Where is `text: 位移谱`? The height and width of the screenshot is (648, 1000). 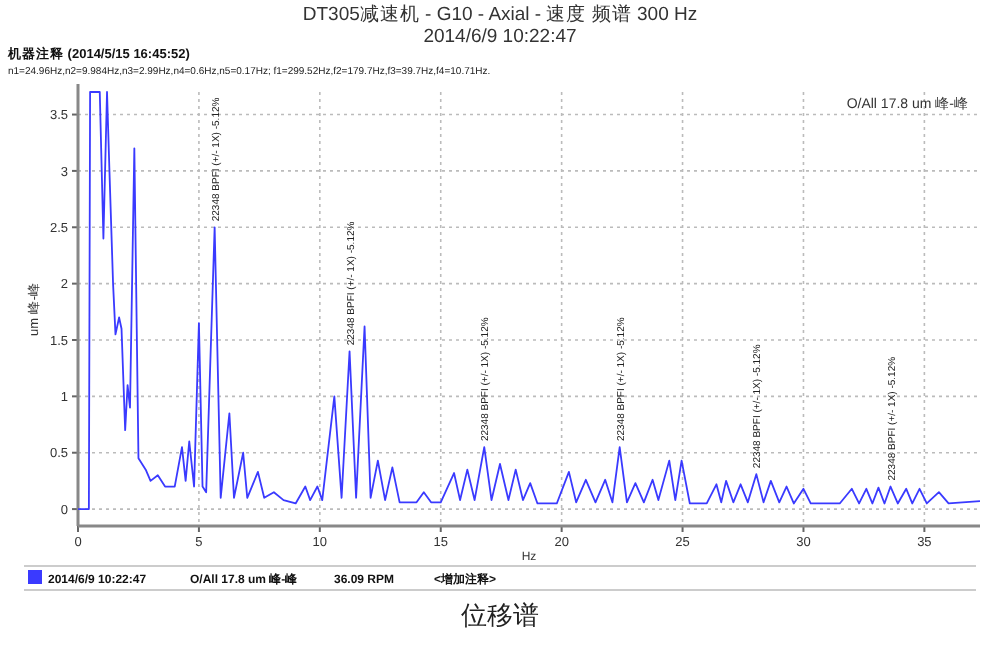
text: 位移谱 is located at coordinates (500, 617).